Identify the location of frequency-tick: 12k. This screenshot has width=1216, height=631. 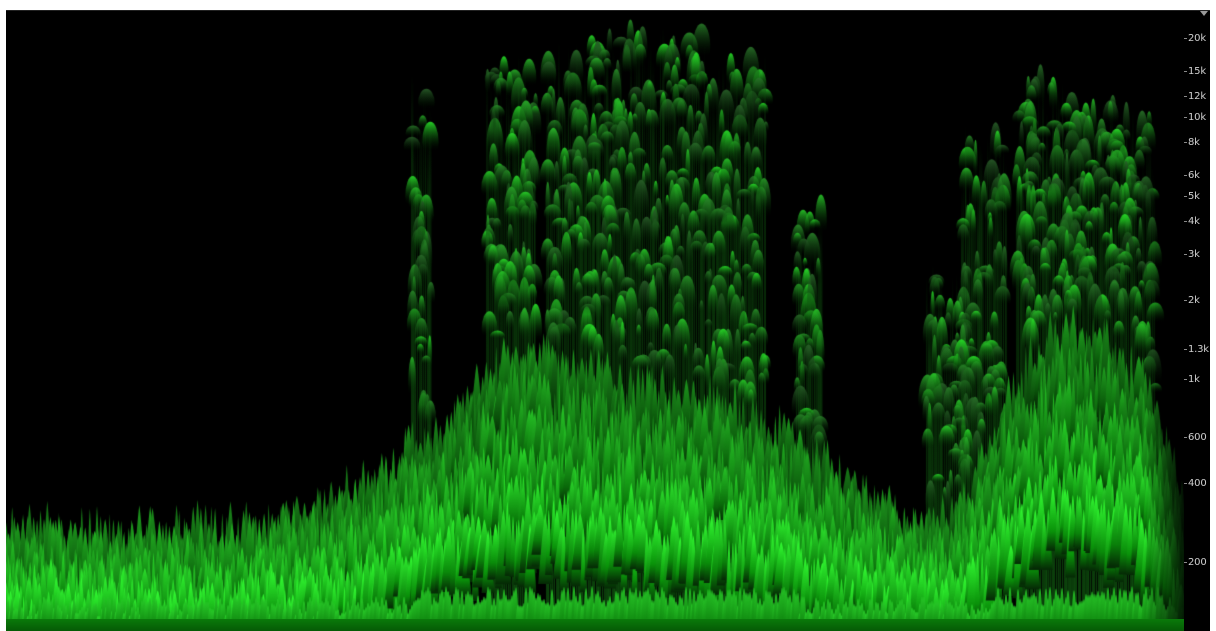
(1195, 97).